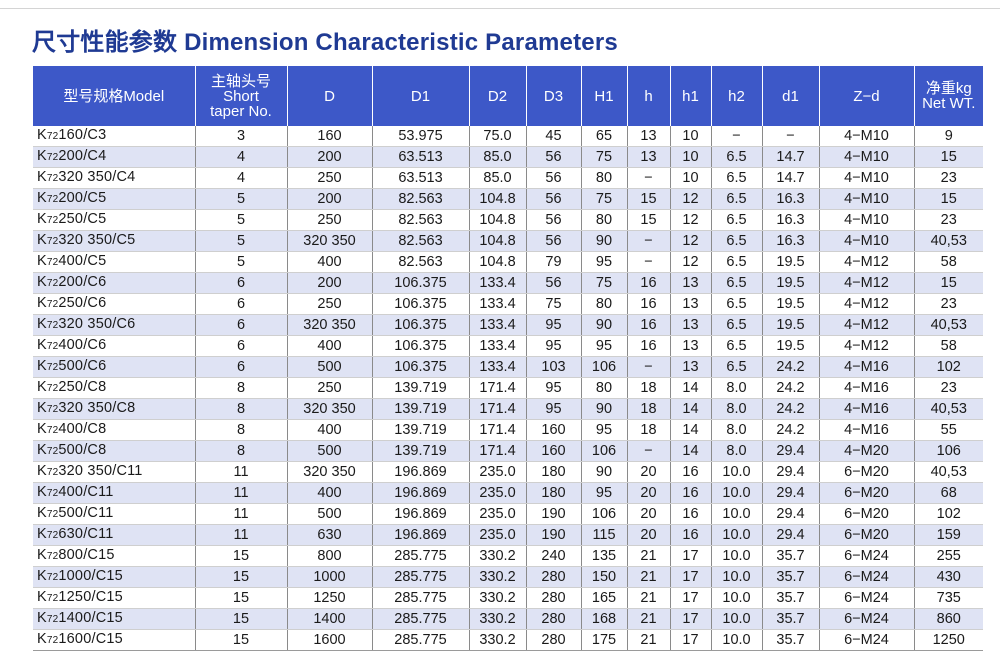 This screenshot has width=1000, height=651. What do you see at coordinates (867, 577) in the screenshot?
I see `cell-z-d: 6−M24` at bounding box center [867, 577].